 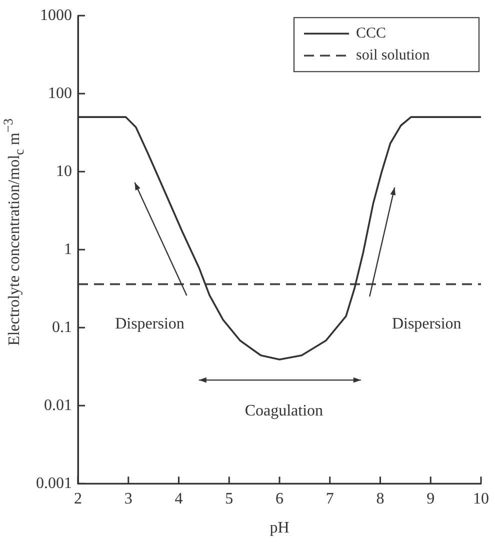 What do you see at coordinates (64, 171) in the screenshot?
I see `y-tick-label: 10` at bounding box center [64, 171].